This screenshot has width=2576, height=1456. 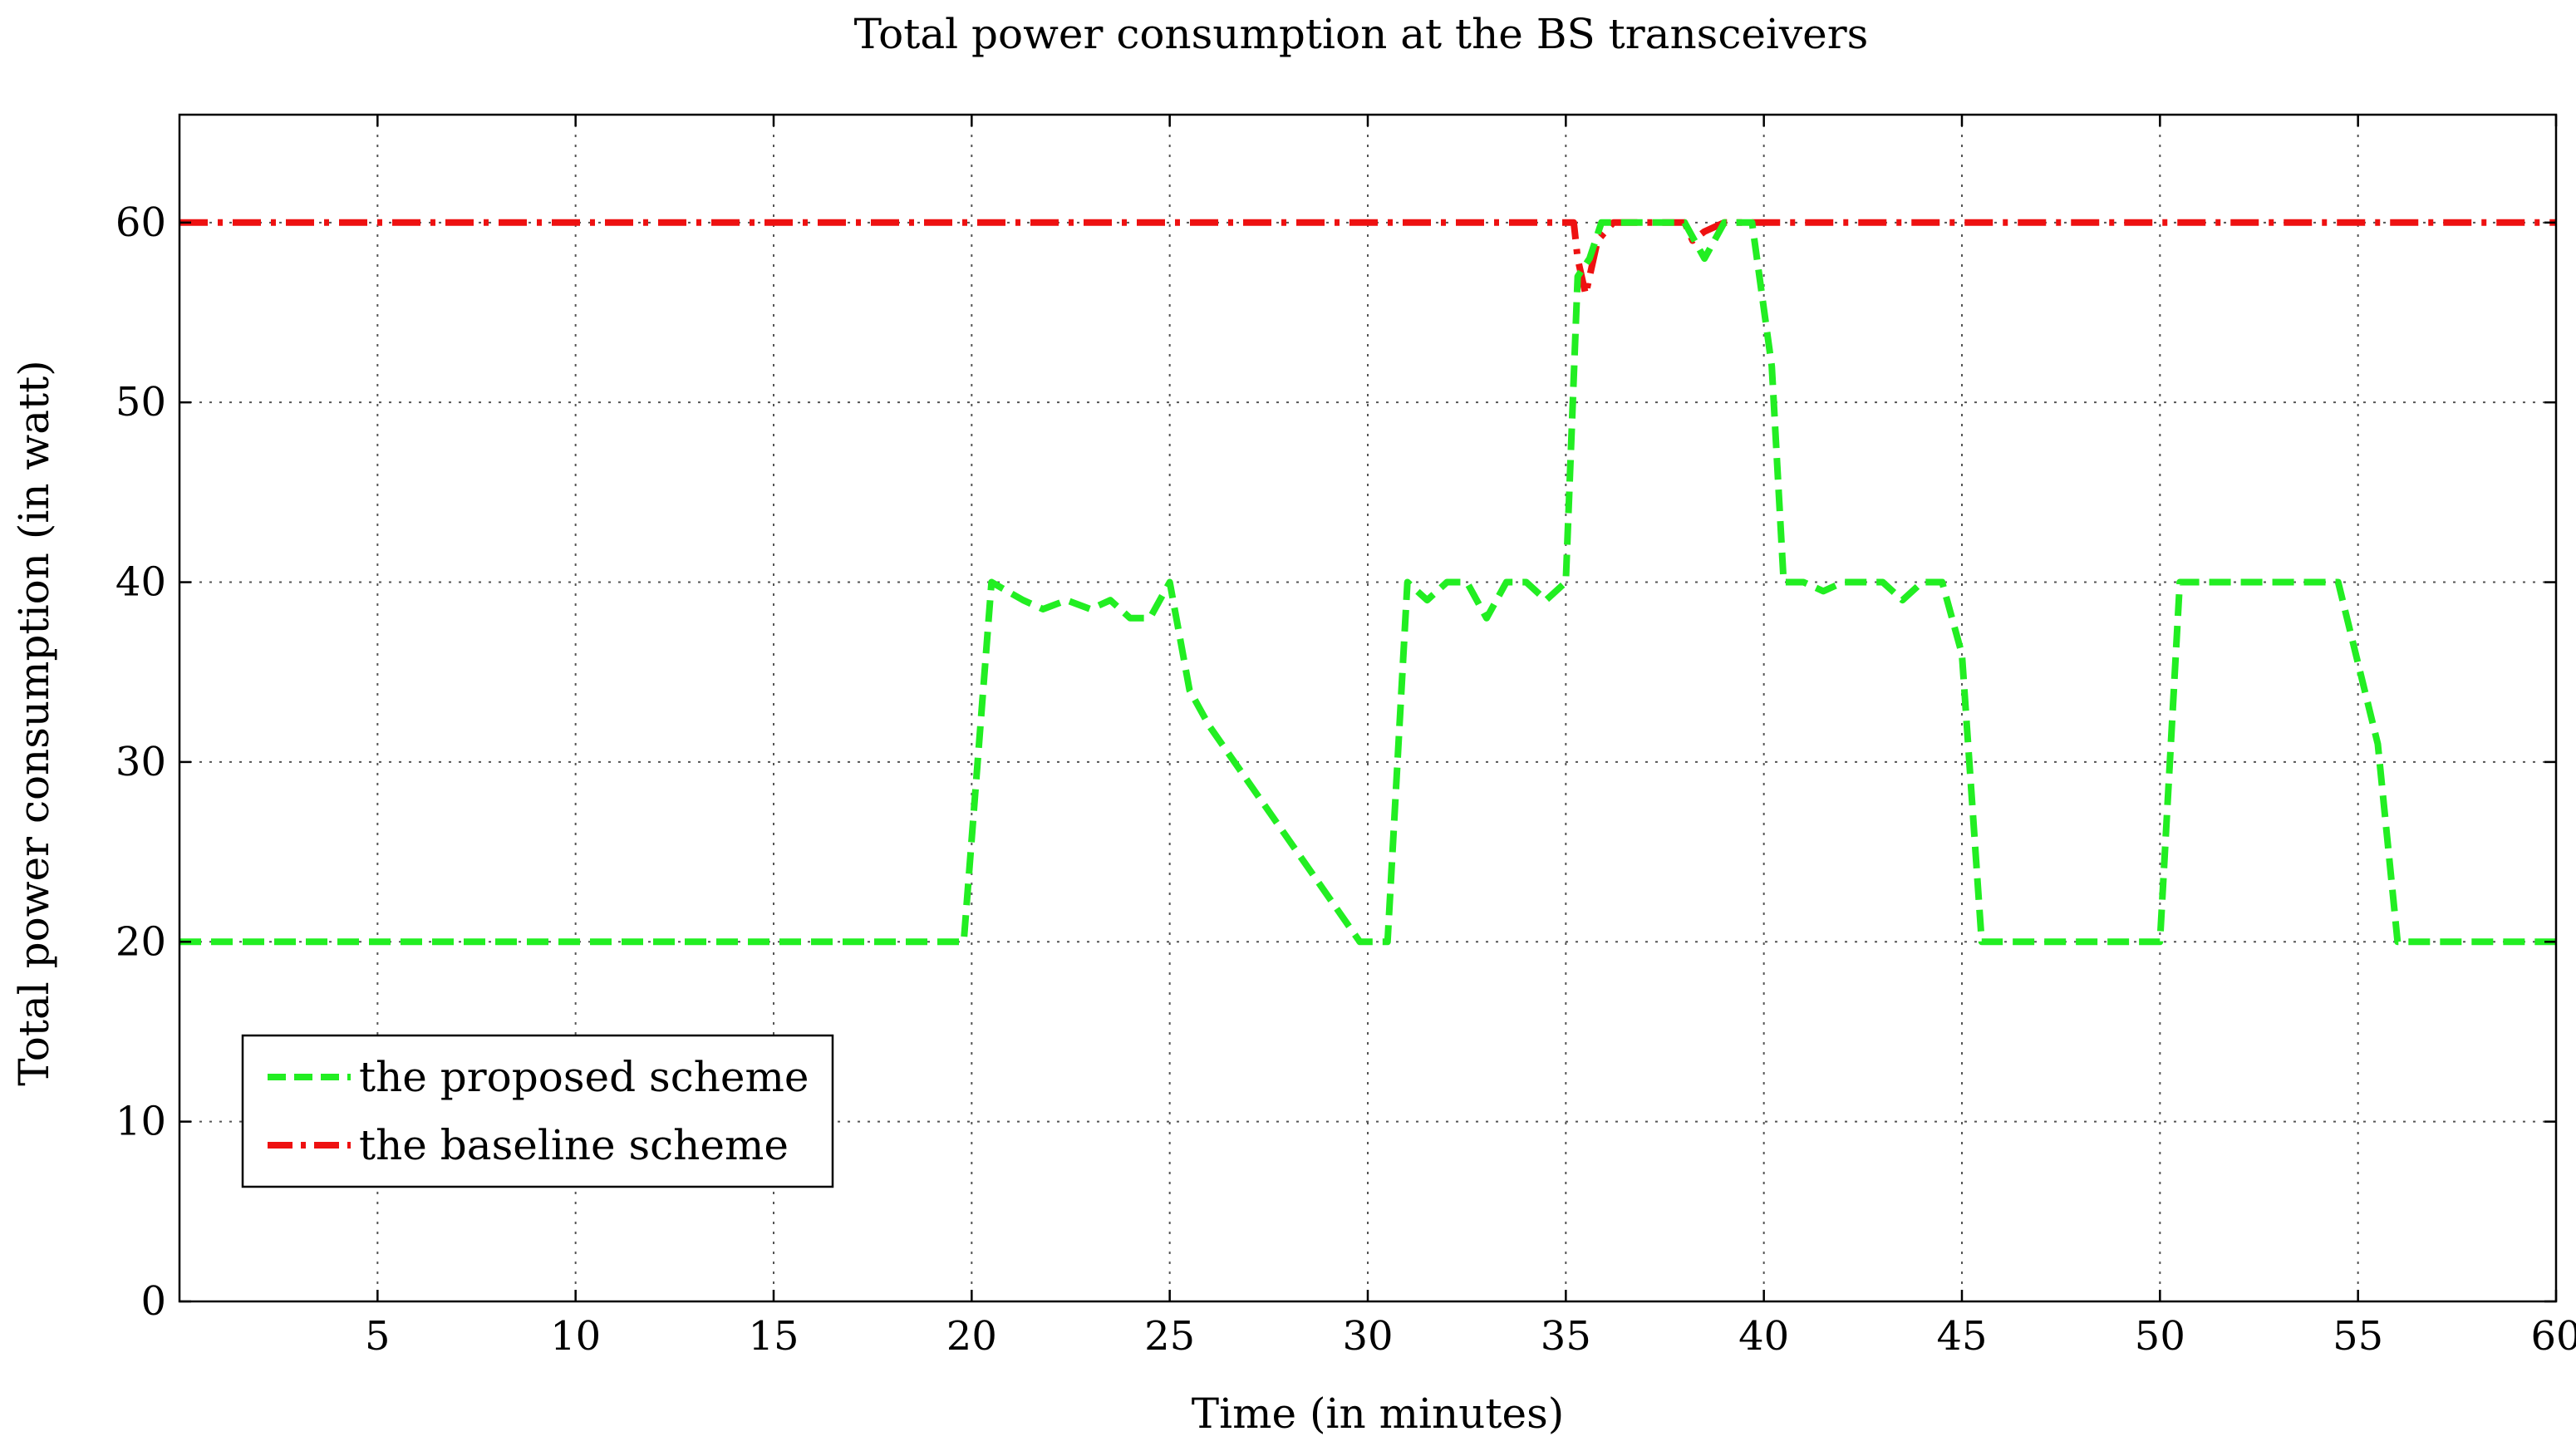 What do you see at coordinates (141, 402) in the screenshot?
I see `y-tick-label: 50` at bounding box center [141, 402].